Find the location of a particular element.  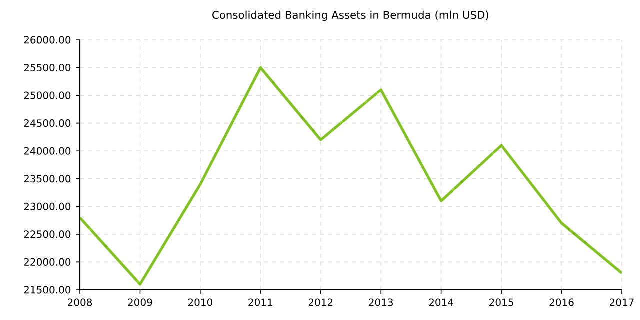

y-tick-label: 22000.00 is located at coordinates (47, 262).